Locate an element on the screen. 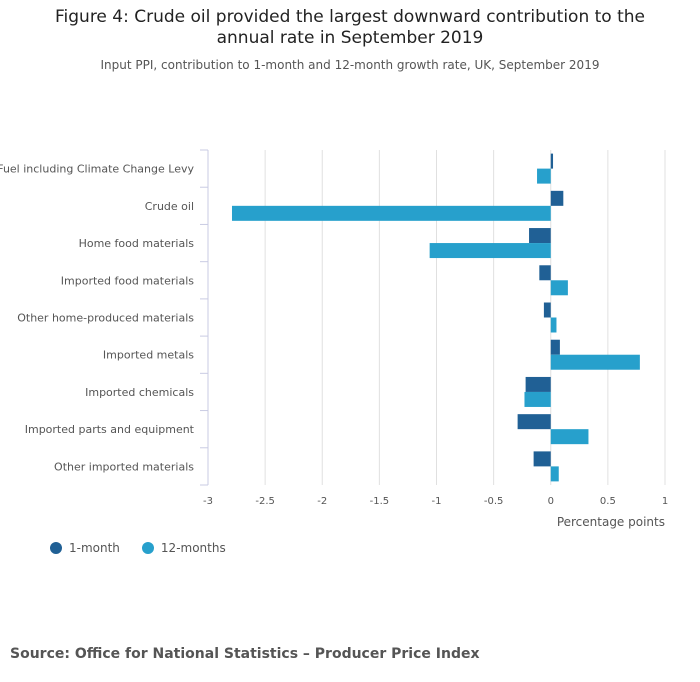 The image size is (700, 682). category-label: Crude oil is located at coordinates (169, 206).